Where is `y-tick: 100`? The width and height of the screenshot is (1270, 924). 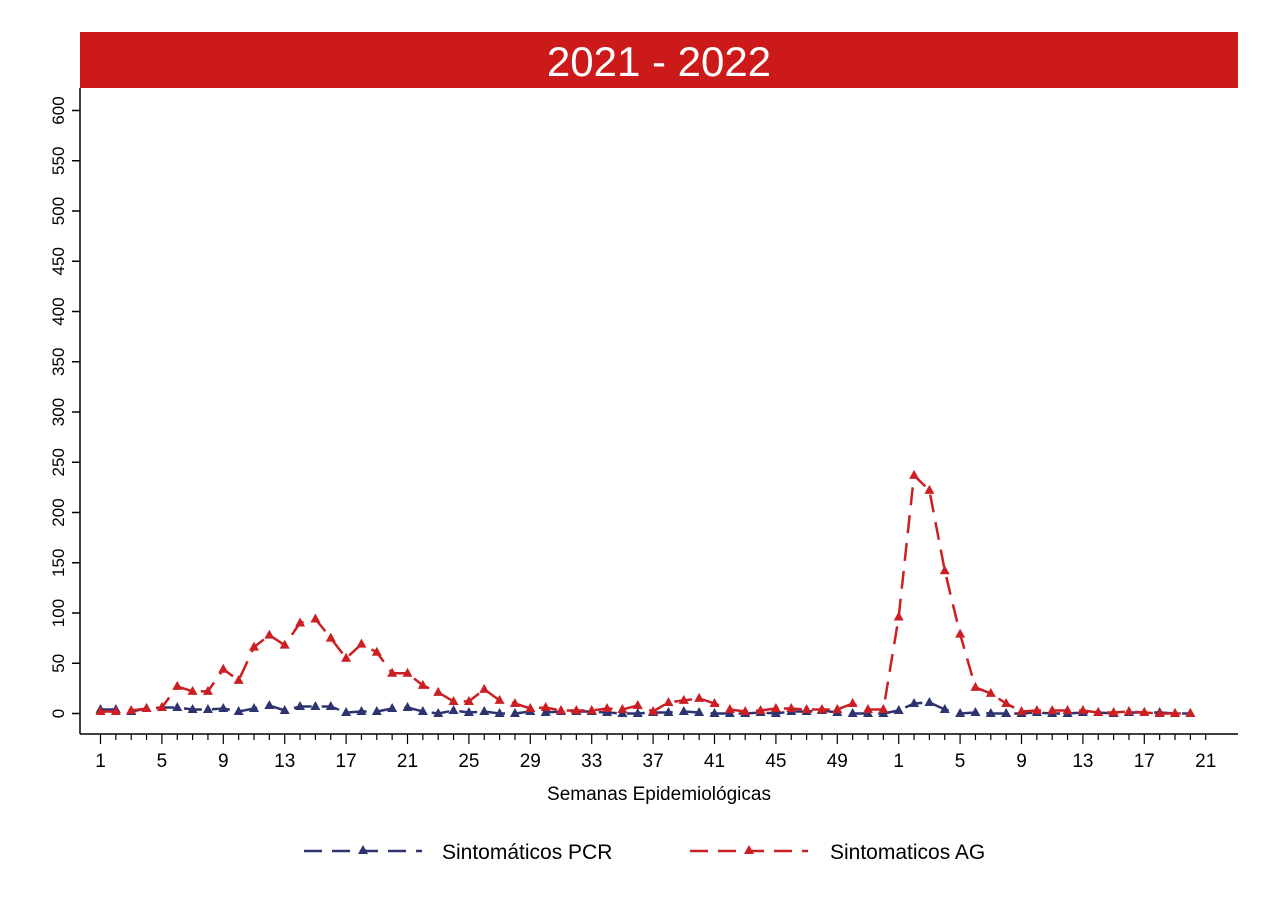 y-tick: 100 is located at coordinates (64, 613).